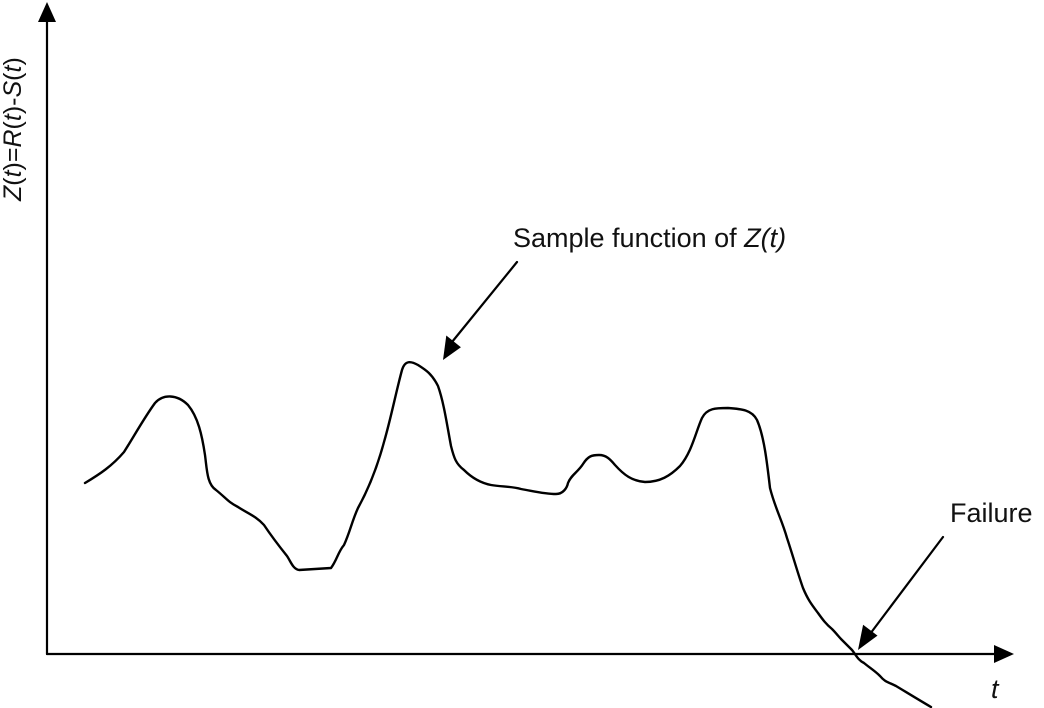 The width and height of the screenshot is (1044, 708). I want to click on y-label-equals: )=, so click(13, 159).